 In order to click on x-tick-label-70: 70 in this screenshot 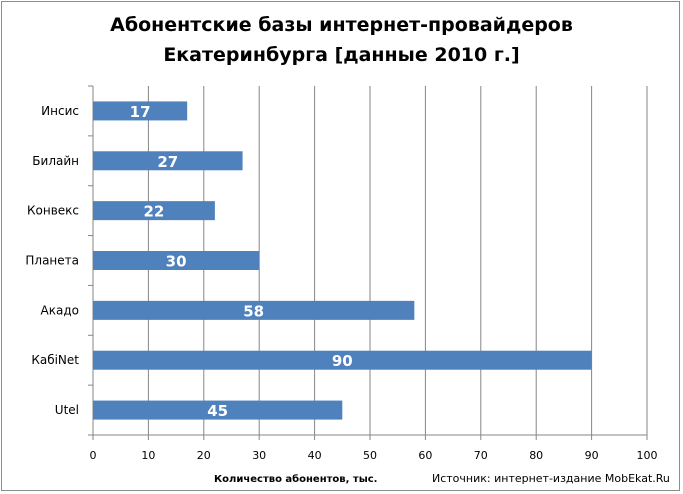, I will do `click(481, 455)`.